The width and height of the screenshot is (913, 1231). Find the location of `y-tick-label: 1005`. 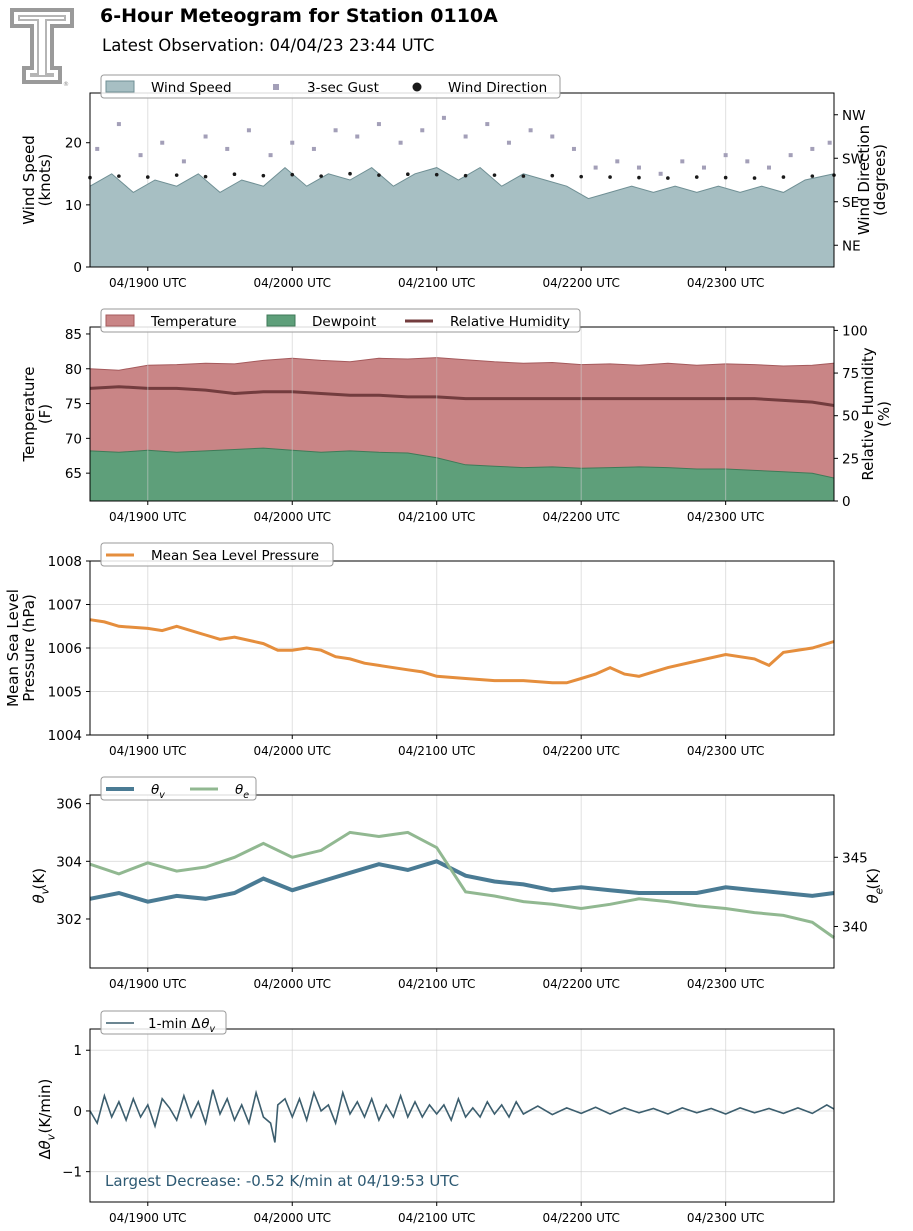

y-tick-label: 1005 is located at coordinates (65, 693).